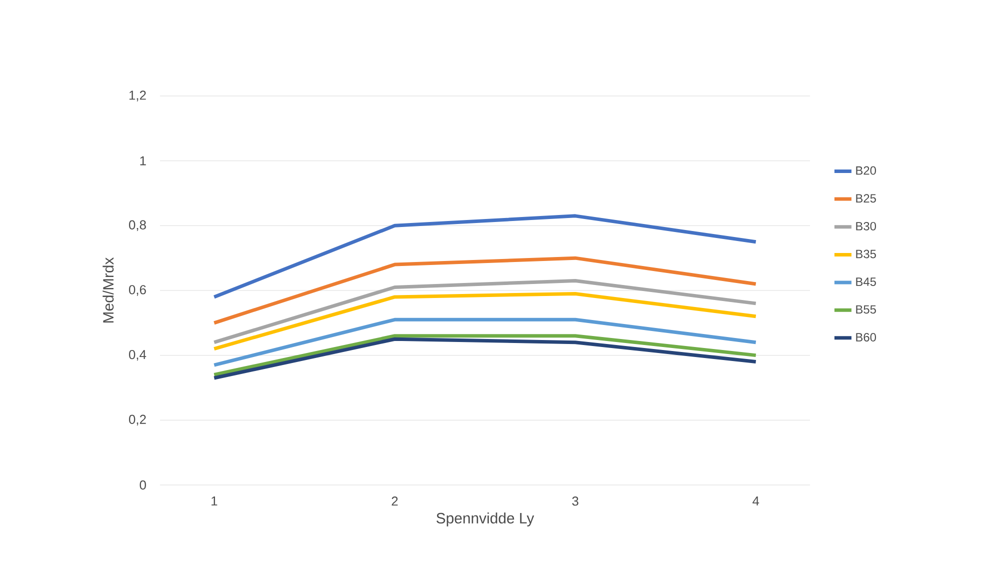  Describe the element at coordinates (215, 501) in the screenshot. I see `x-tick-label: 1` at that location.